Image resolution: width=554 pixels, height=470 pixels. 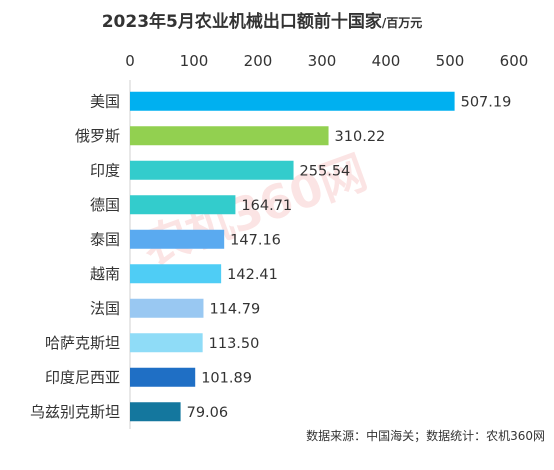 I want to click on category-label: 乌兹别克斯坦, so click(x=75, y=412).